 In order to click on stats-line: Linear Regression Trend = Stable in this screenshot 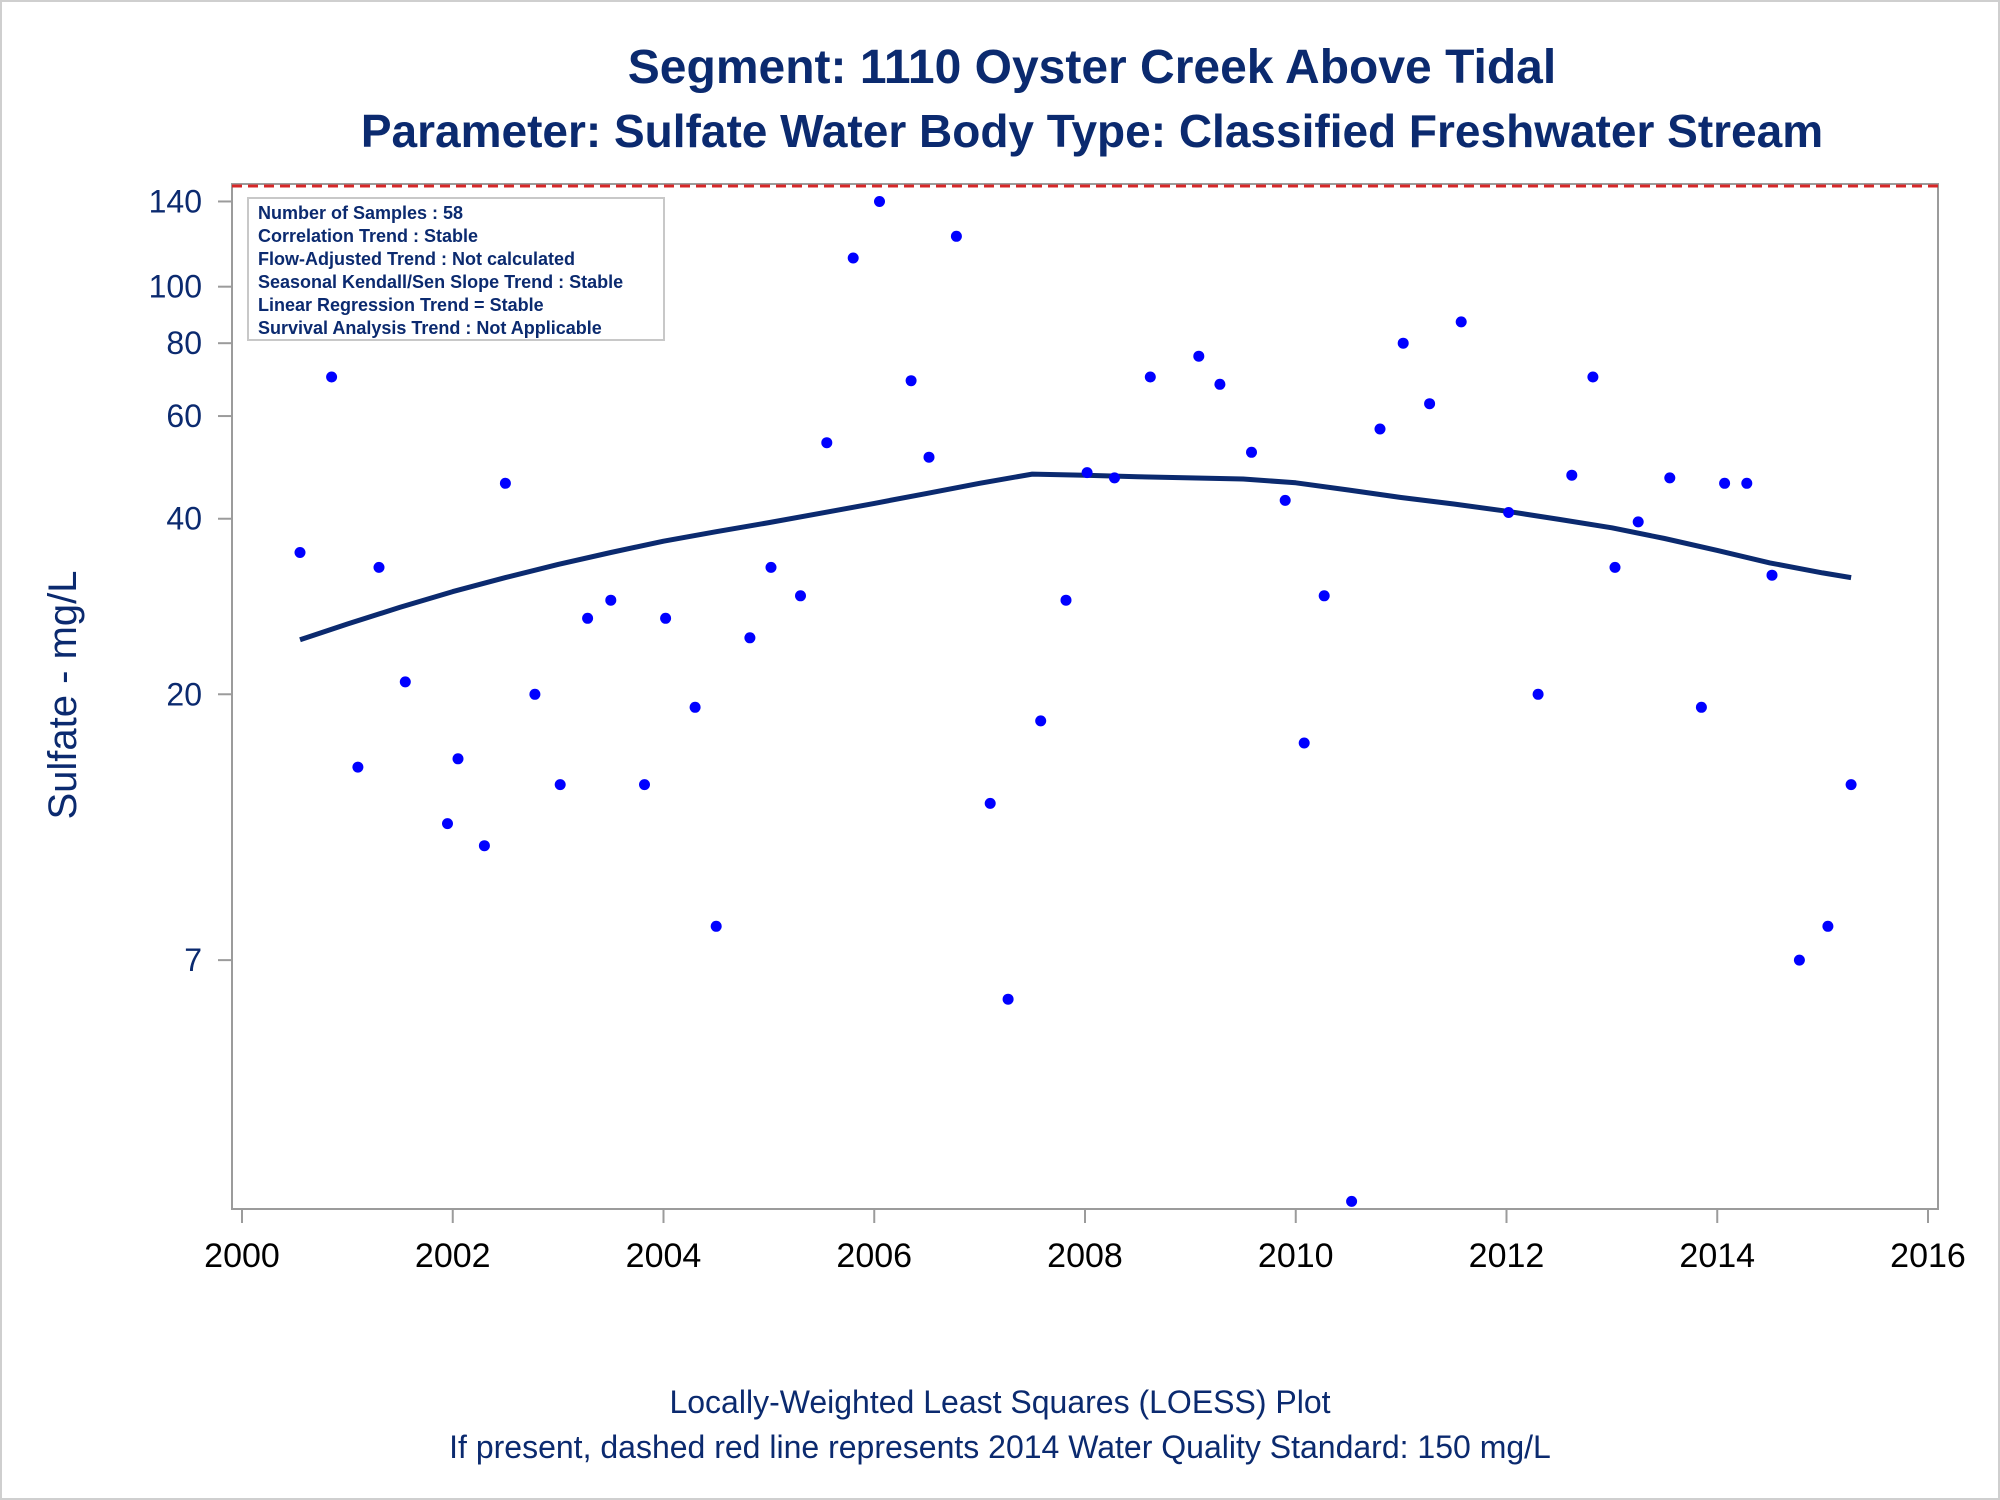, I will do `click(401, 305)`.